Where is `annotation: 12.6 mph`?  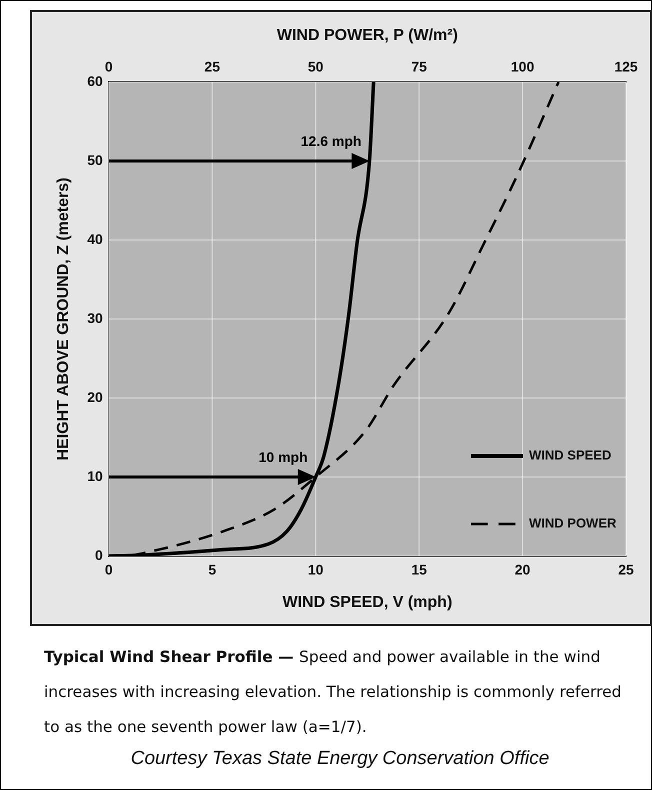 annotation: 12.6 mph is located at coordinates (331, 140).